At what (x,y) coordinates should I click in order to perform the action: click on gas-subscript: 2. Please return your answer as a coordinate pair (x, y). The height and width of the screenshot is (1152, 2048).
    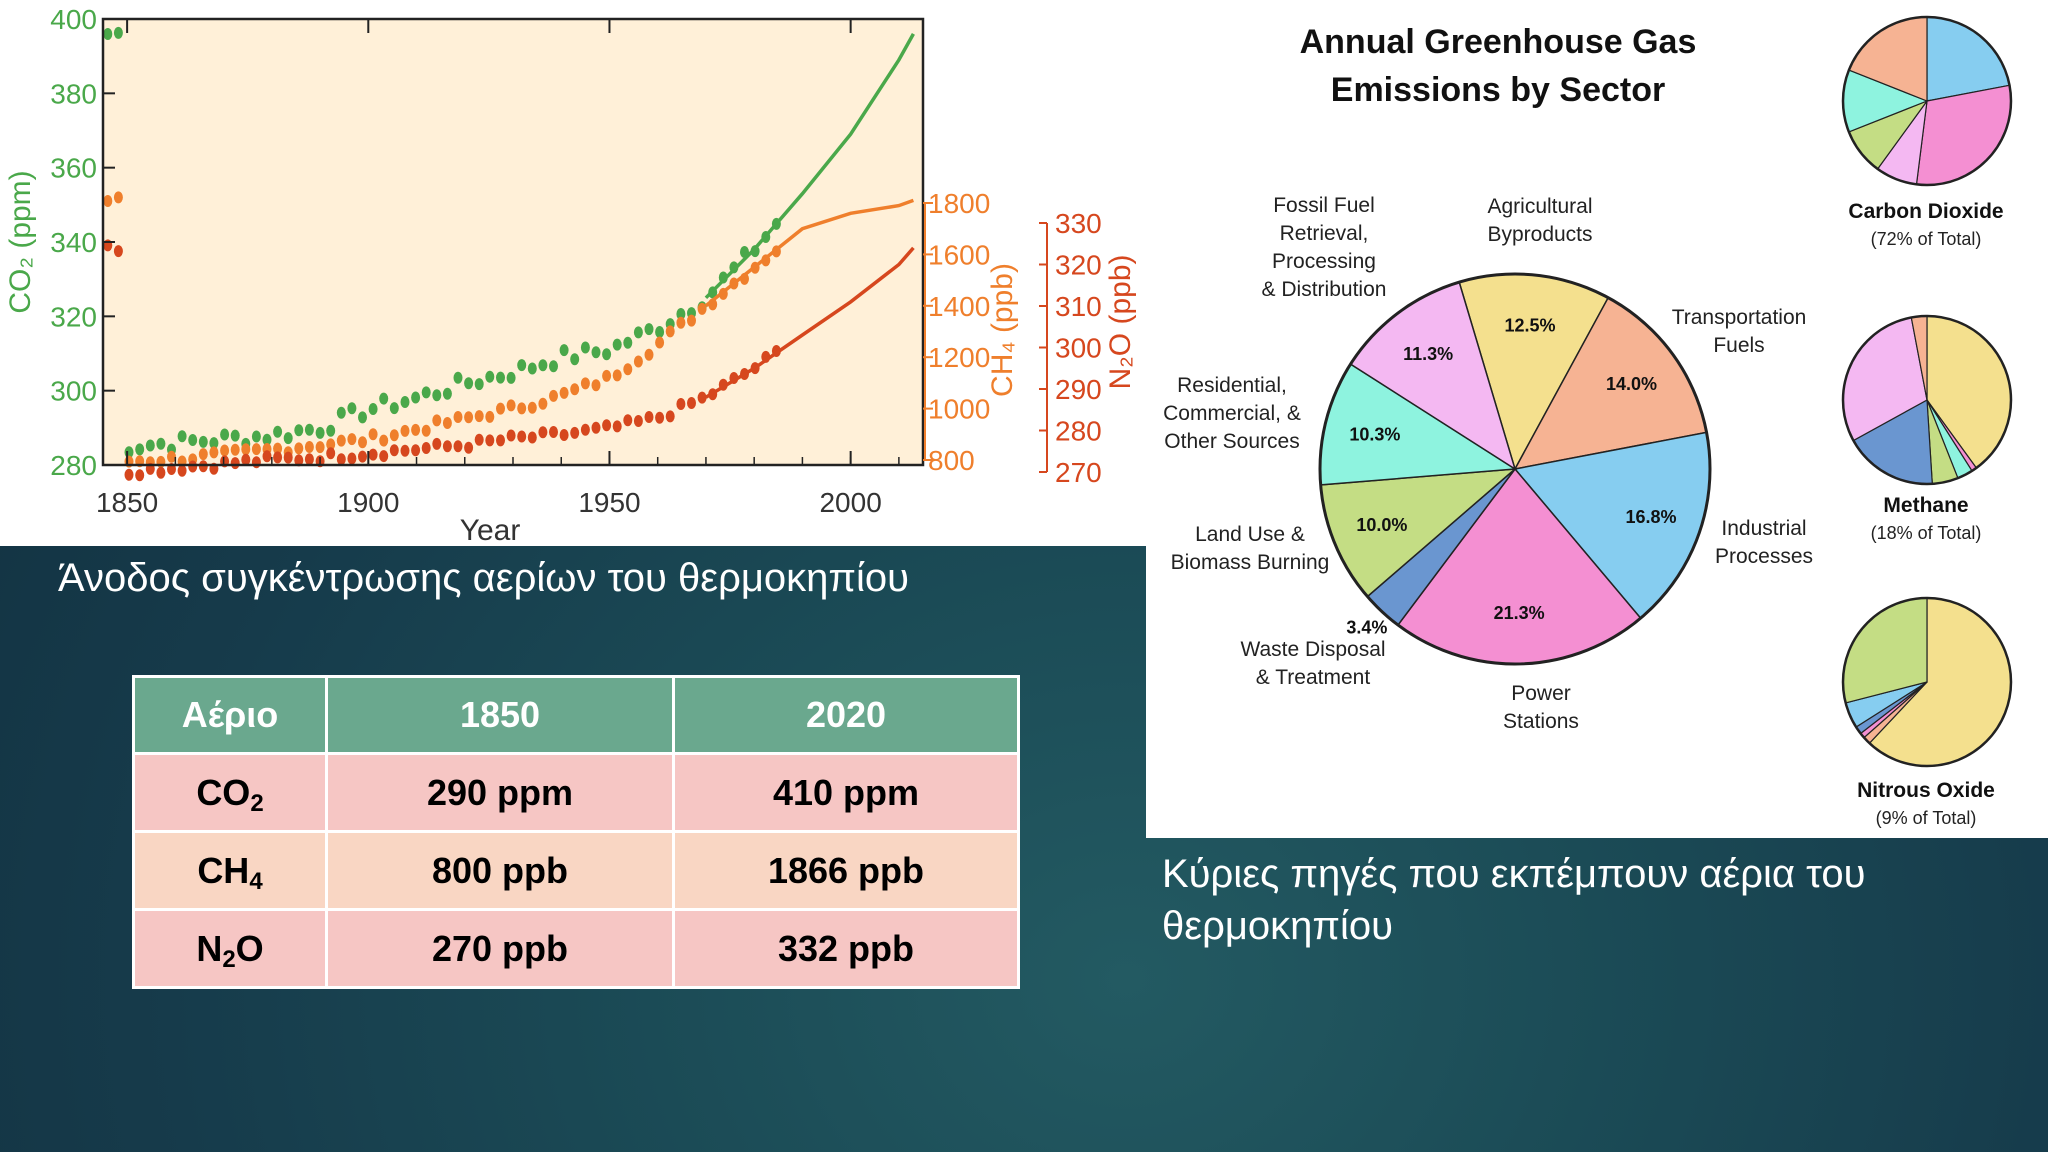
    Looking at the image, I should click on (257, 803).